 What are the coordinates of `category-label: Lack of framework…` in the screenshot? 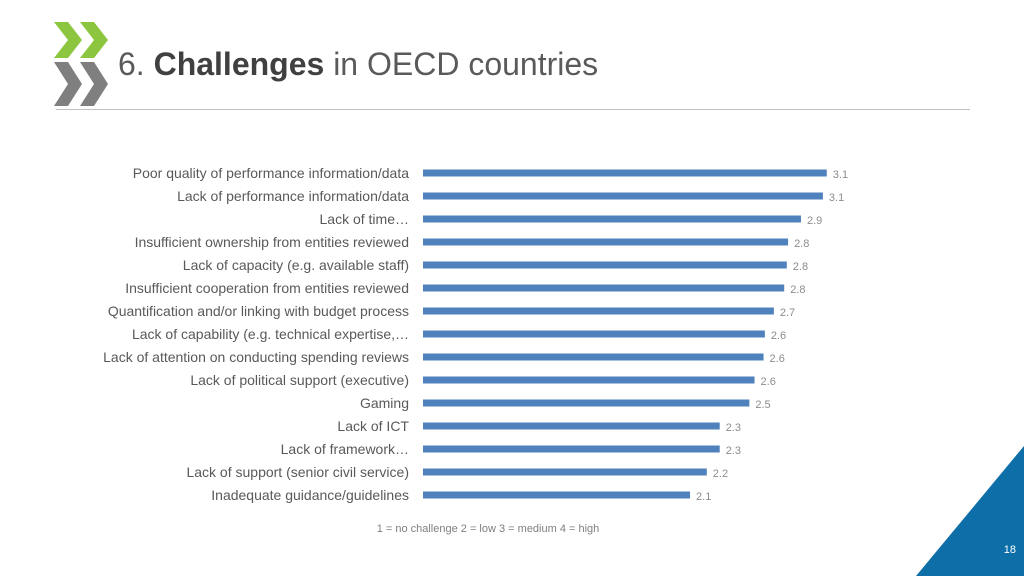 It's located at (345, 449).